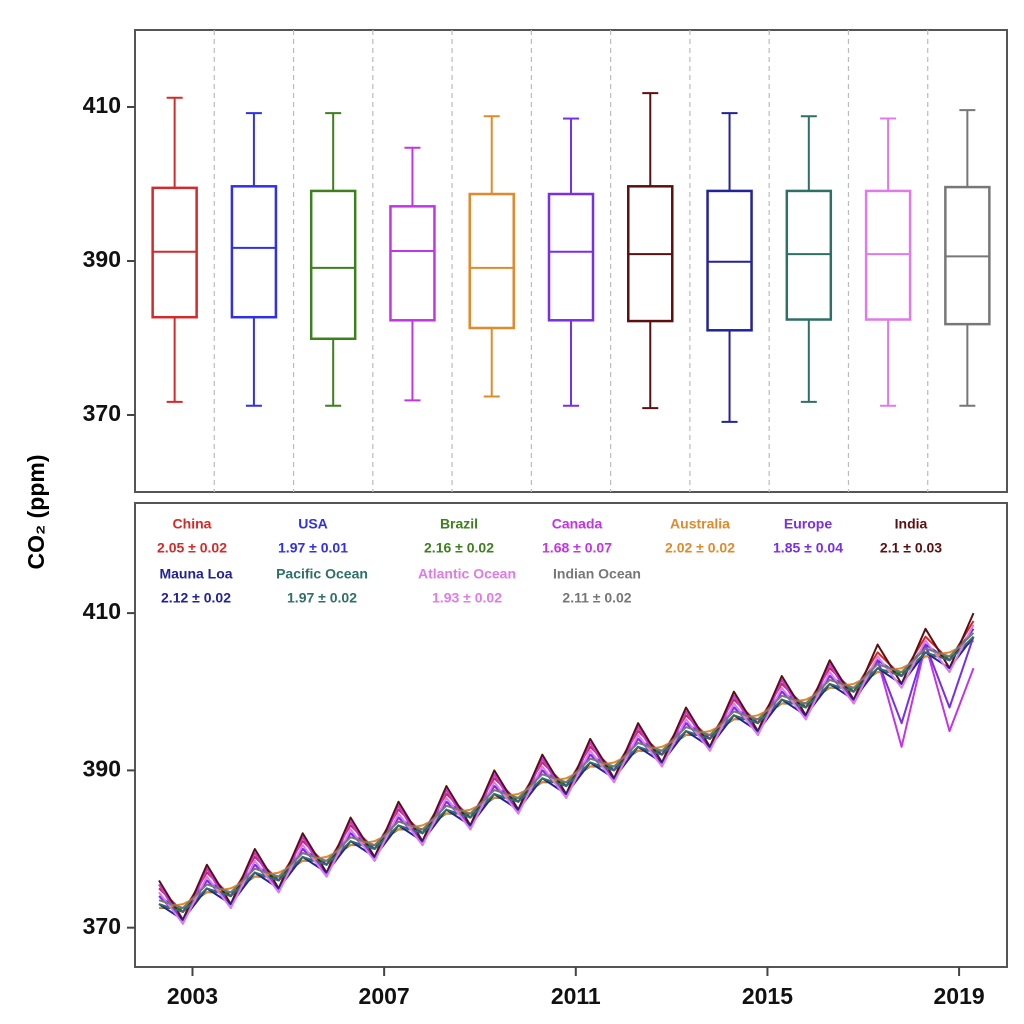 The height and width of the screenshot is (1024, 1024). Describe the element at coordinates (192, 996) in the screenshot. I see `x-tick-label: 2003` at that location.